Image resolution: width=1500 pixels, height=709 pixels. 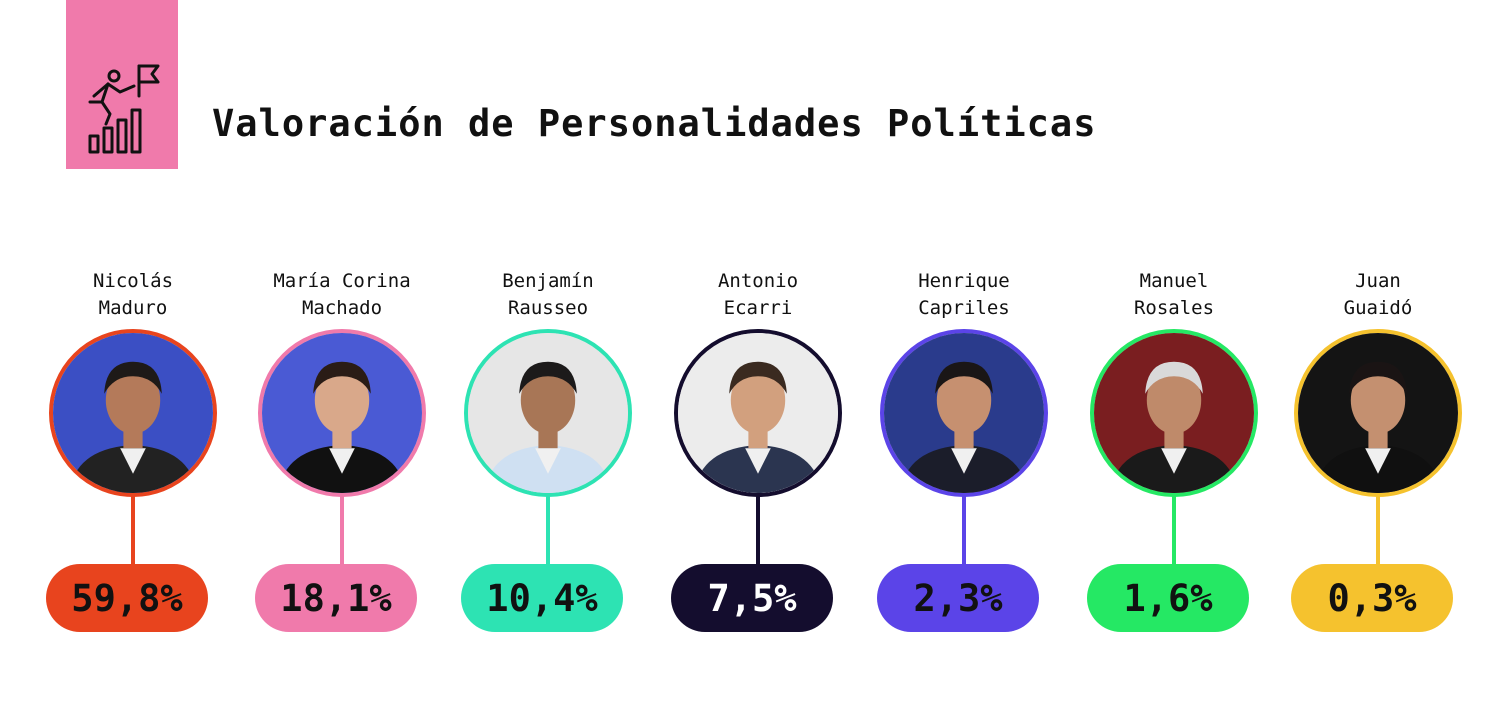 What do you see at coordinates (964, 281) in the screenshot?
I see `candidate-name-line: Henrique` at bounding box center [964, 281].